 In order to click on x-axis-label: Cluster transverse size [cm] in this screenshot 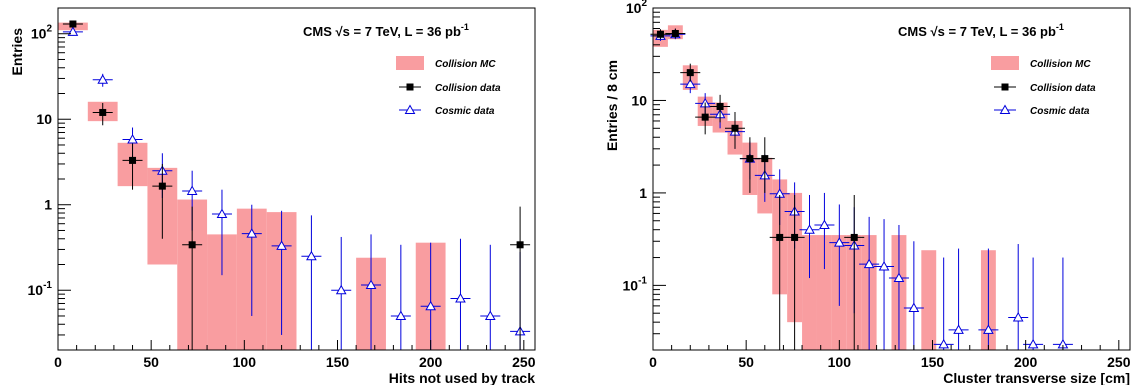, I will do `click(1036, 377)`.